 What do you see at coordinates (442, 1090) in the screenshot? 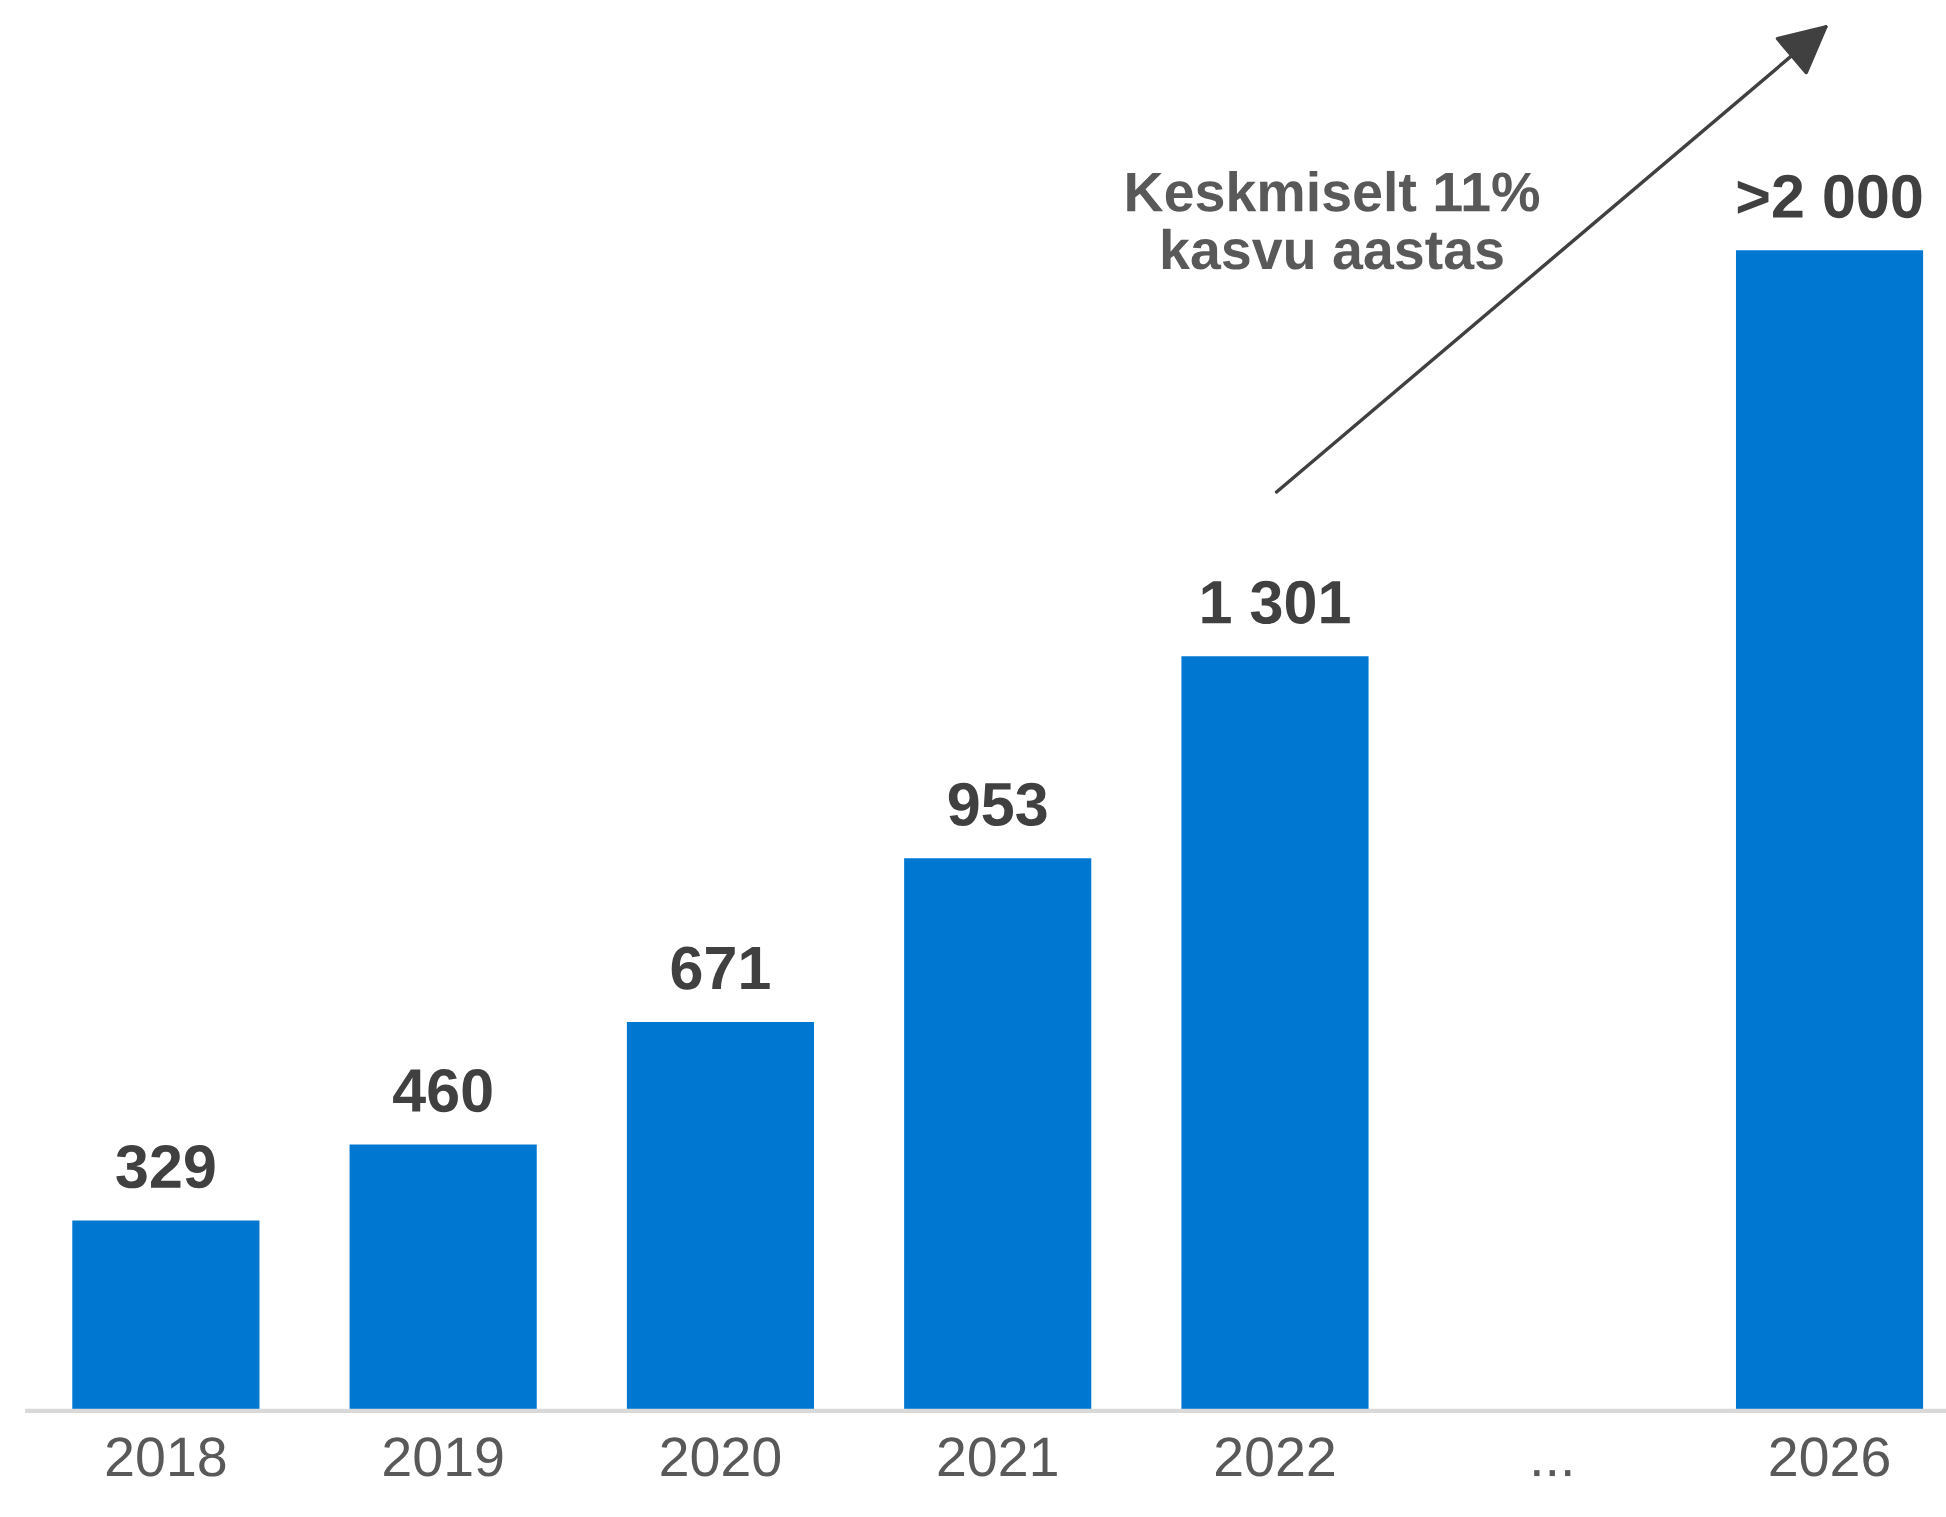
I see `data-label: 460` at bounding box center [442, 1090].